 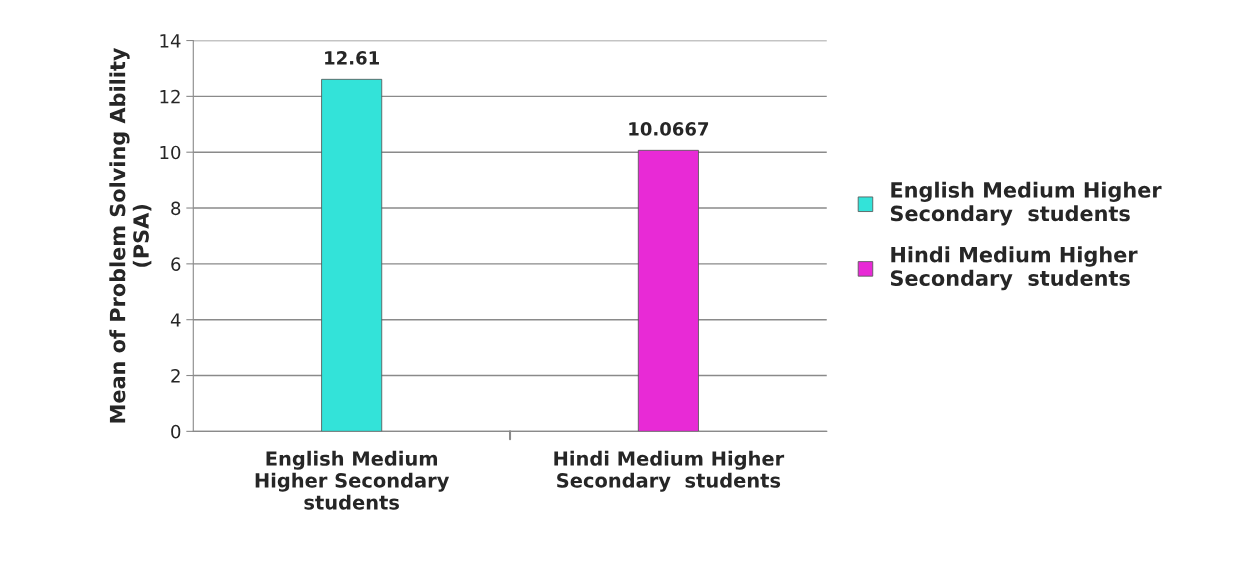 What do you see at coordinates (170, 96) in the screenshot?
I see `y-tick-label: 12` at bounding box center [170, 96].